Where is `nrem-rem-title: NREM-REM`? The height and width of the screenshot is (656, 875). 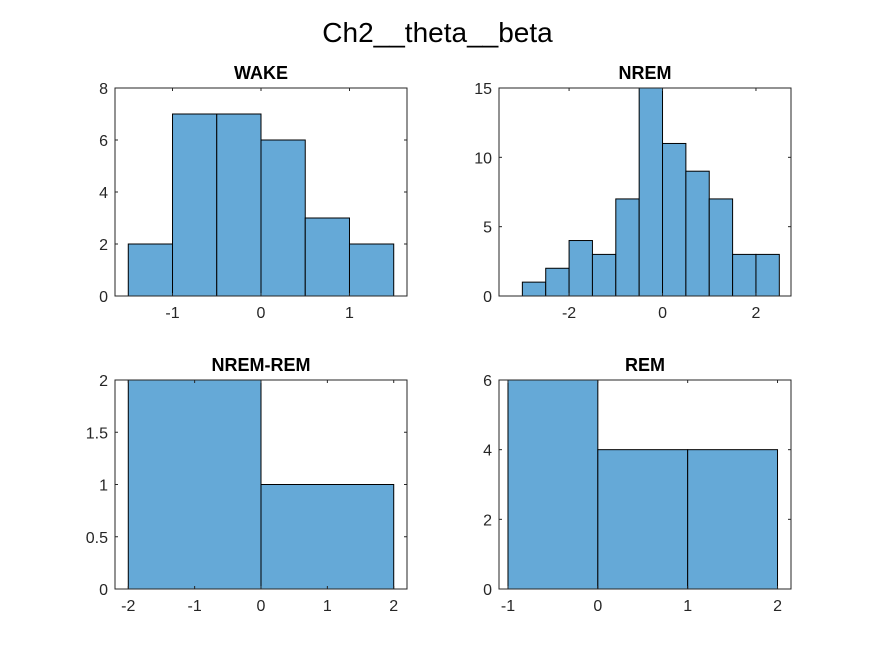
nrem-rem-title: NREM-REM is located at coordinates (261, 365).